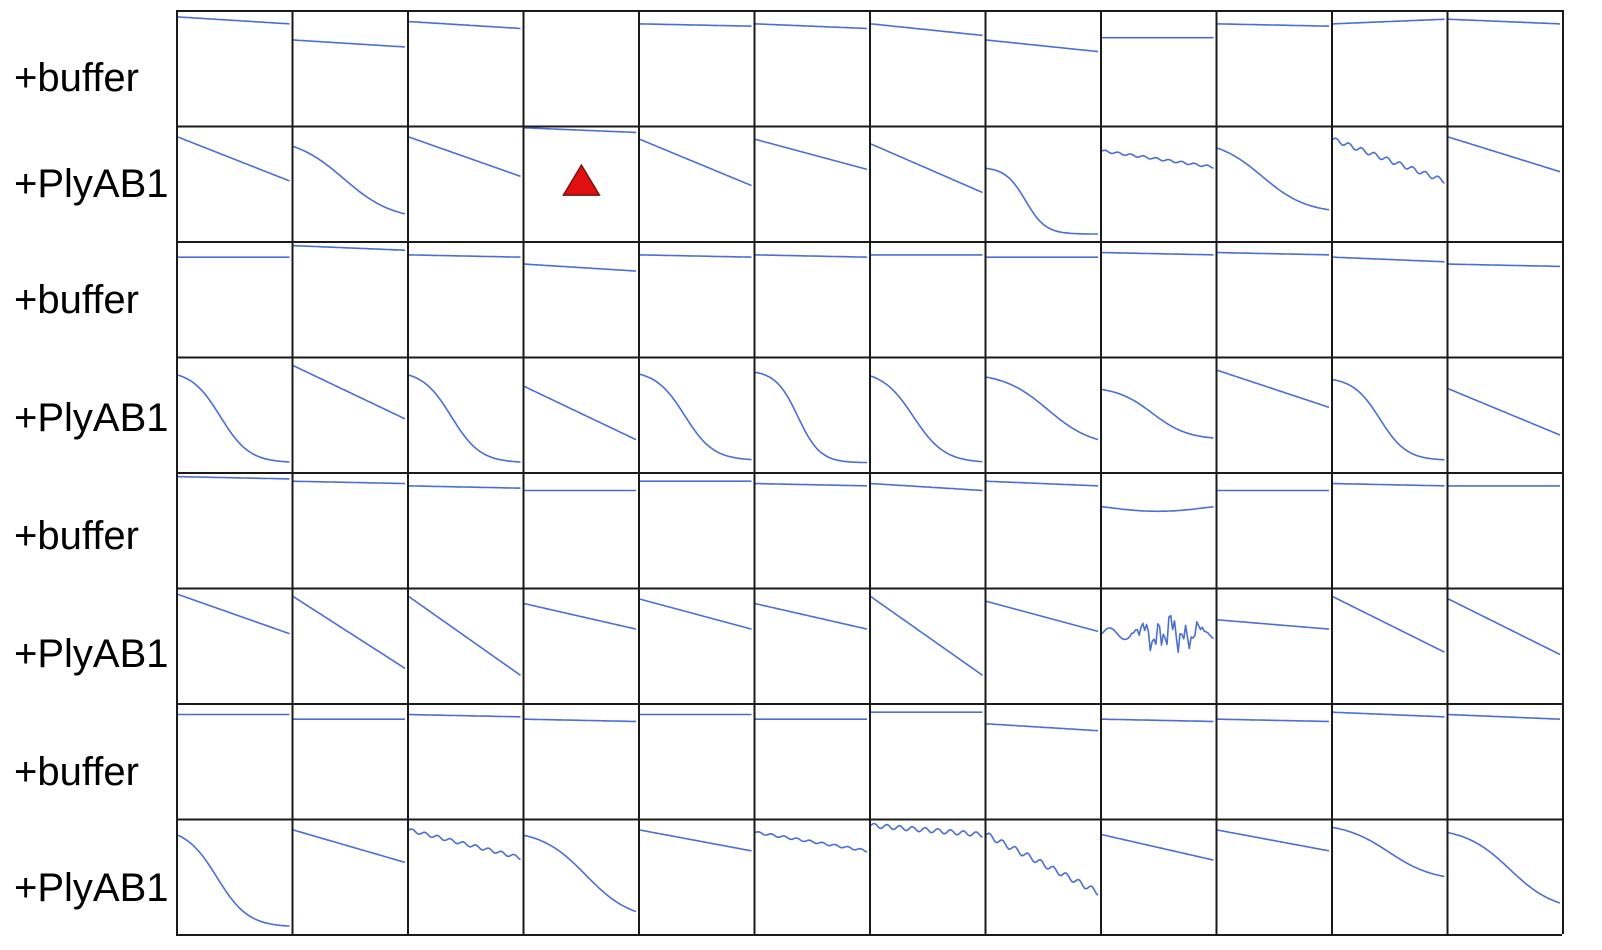 This screenshot has width=1602, height=950. Describe the element at coordinates (696, 256) in the screenshot. I see `curve-r3-c5` at that location.